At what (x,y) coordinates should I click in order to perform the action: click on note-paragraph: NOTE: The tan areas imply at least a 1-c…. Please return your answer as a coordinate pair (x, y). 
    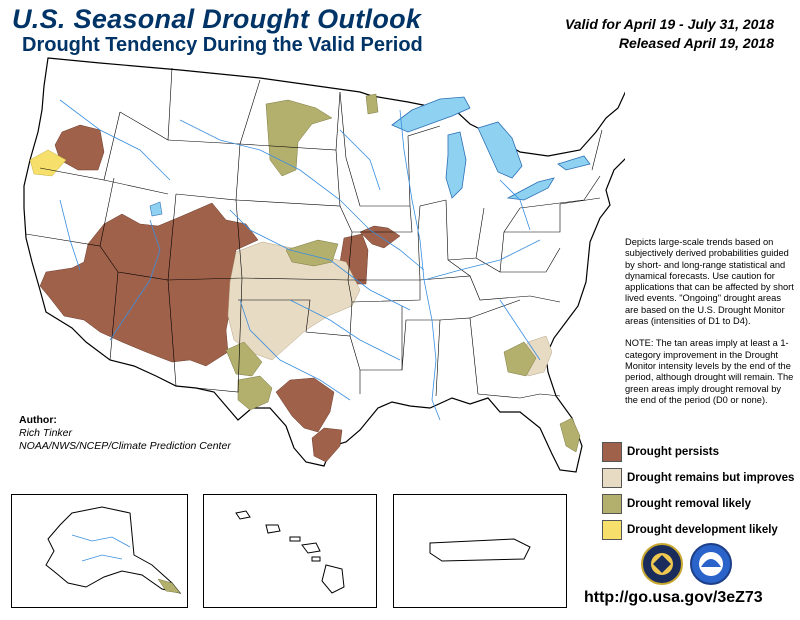
    Looking at the image, I should click on (709, 371).